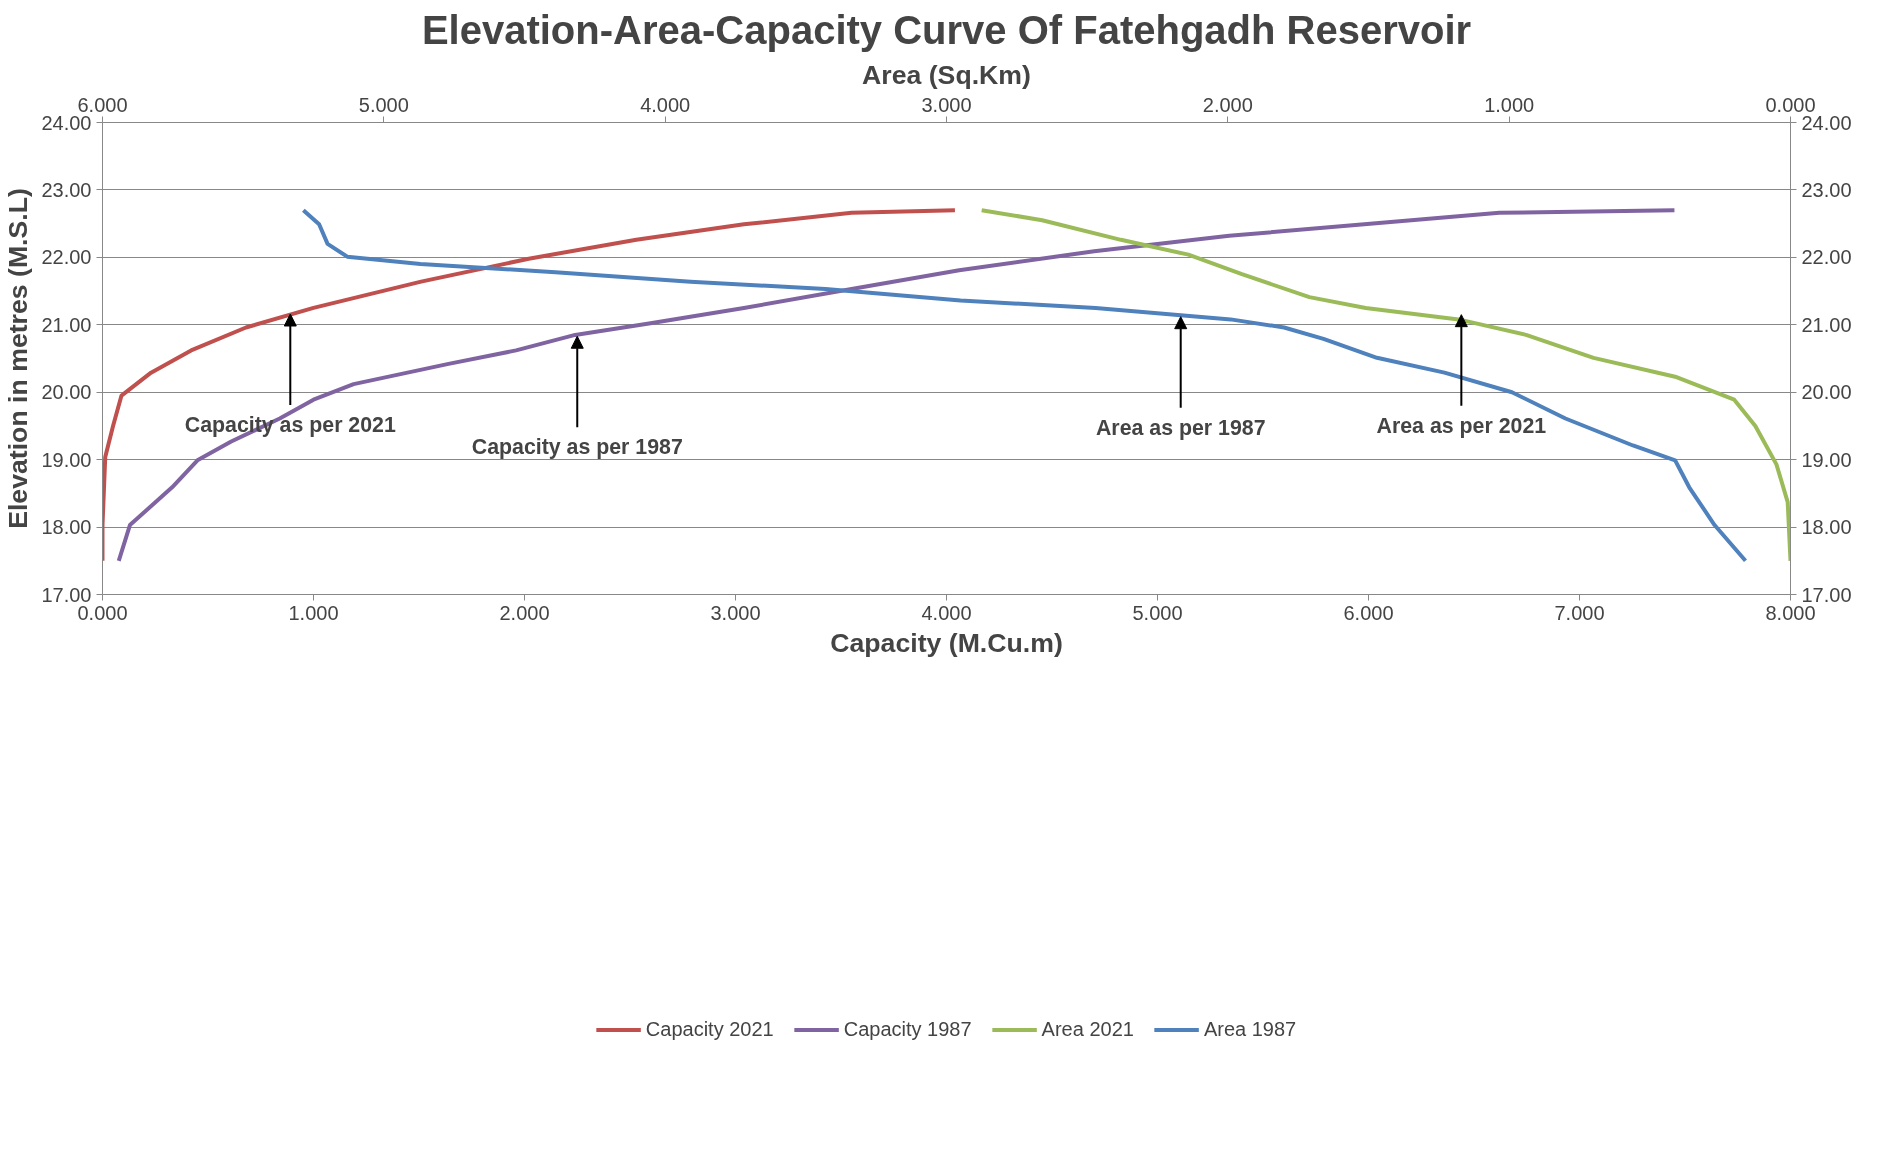  What do you see at coordinates (946, 29) in the screenshot?
I see `chart-title: Elevation-Area-Capacity Curve Of Fatehgadh Reservoir` at bounding box center [946, 29].